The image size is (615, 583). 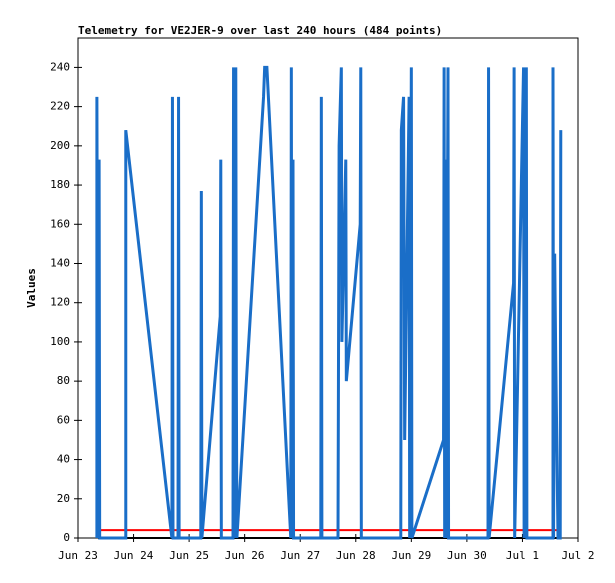 I want to click on x-tick-label: Jun 29, so click(x=411, y=555).